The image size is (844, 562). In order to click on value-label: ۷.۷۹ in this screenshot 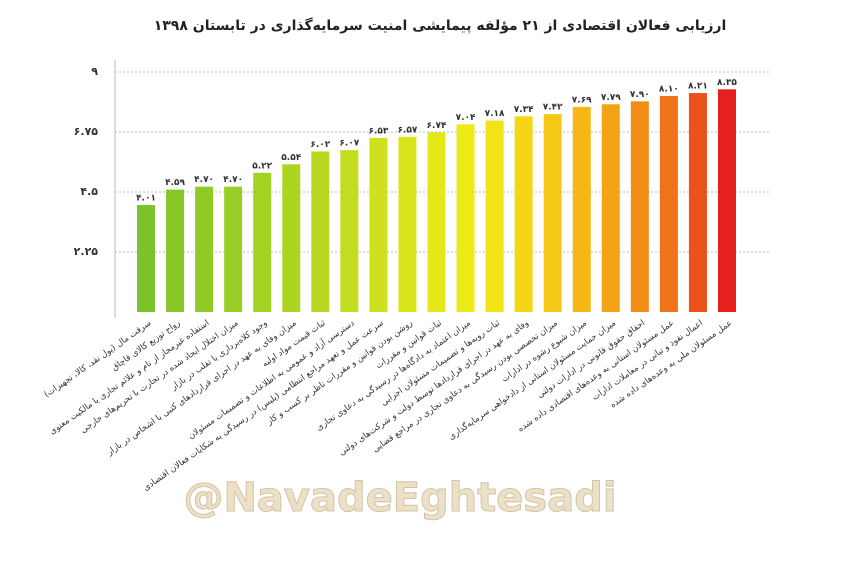, I will do `click(611, 98)`.